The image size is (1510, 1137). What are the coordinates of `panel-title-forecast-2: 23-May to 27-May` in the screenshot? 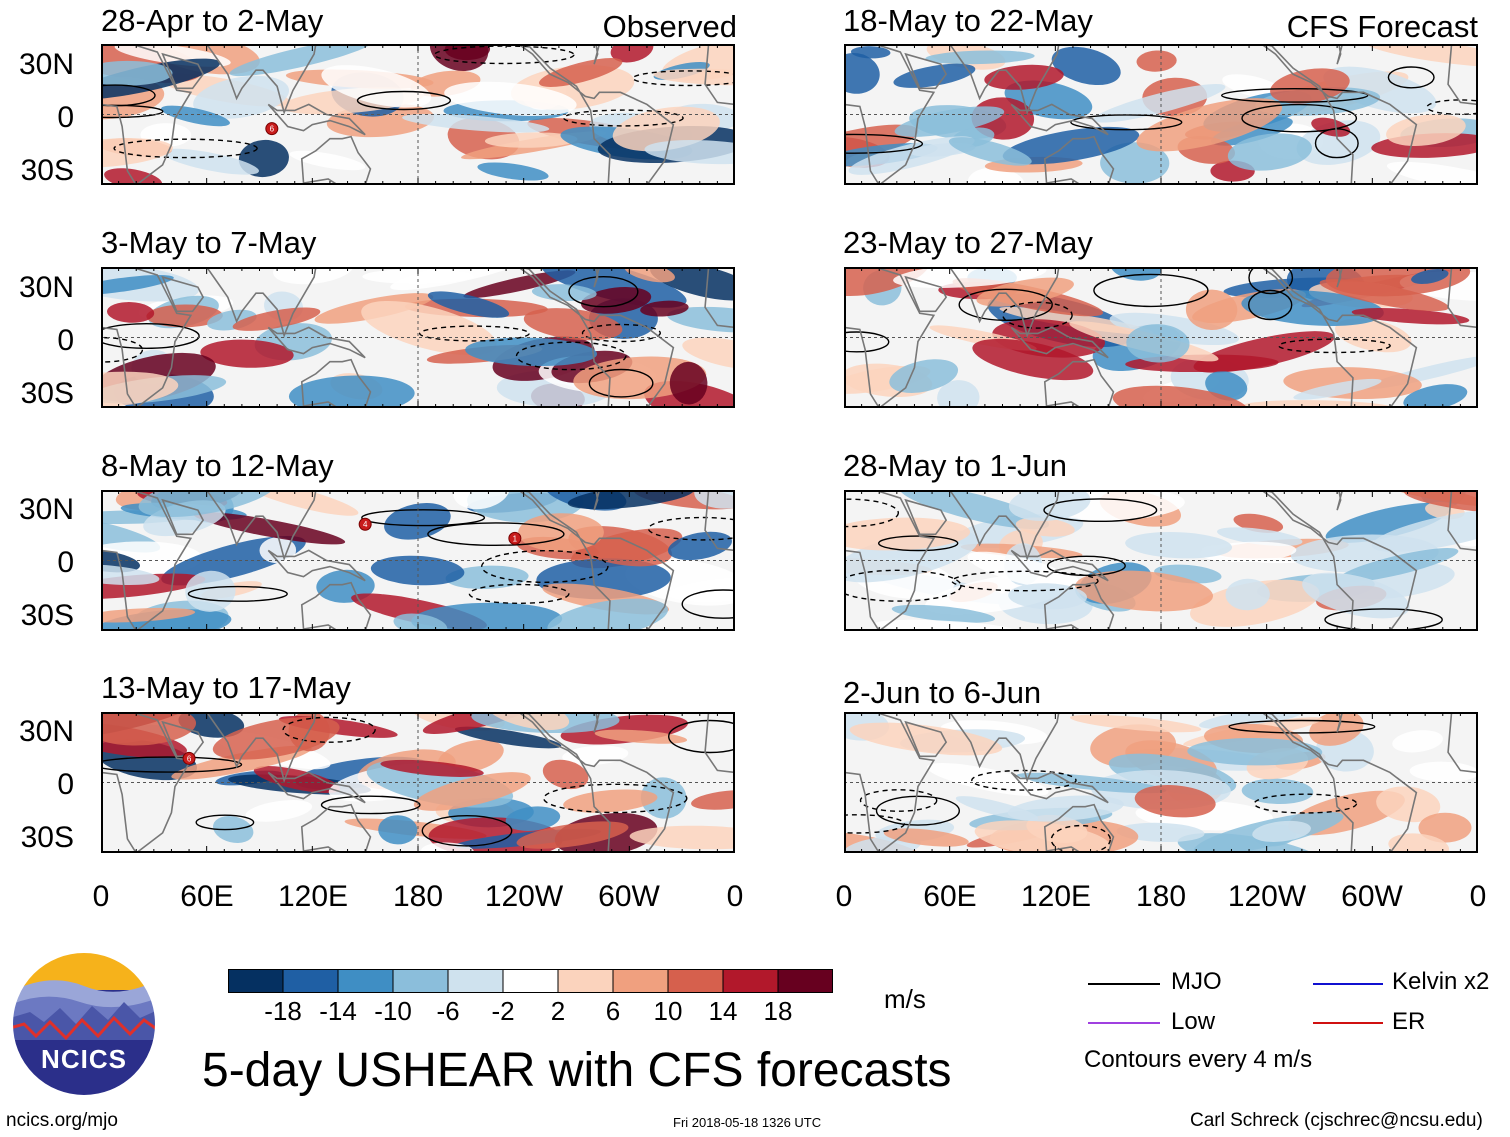 It's located at (968, 242).